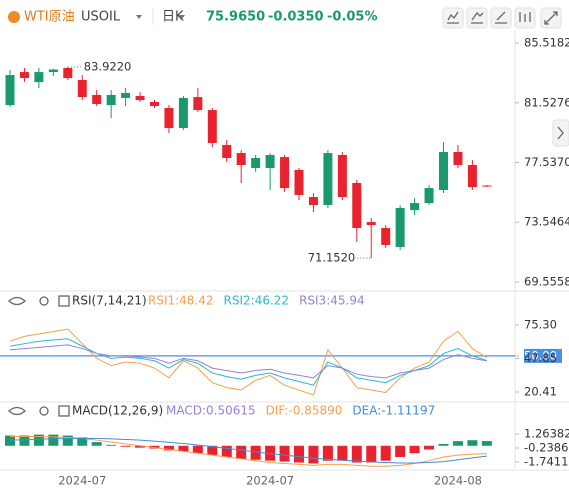 Image resolution: width=569 pixels, height=493 pixels. I want to click on legend-entry: RSI3:45.94, so click(332, 301).